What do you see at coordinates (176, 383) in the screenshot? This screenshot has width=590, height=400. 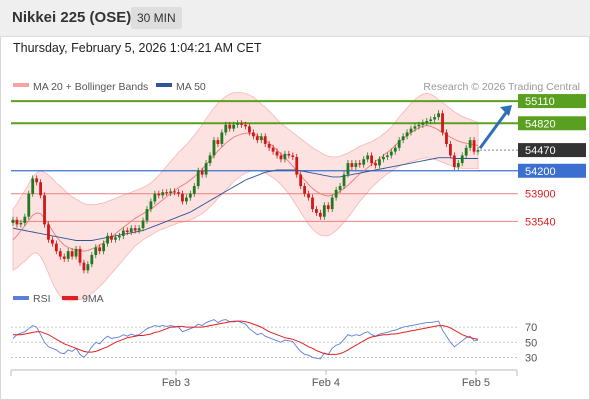 I see `x-axis-label: Feb 3` at bounding box center [176, 383].